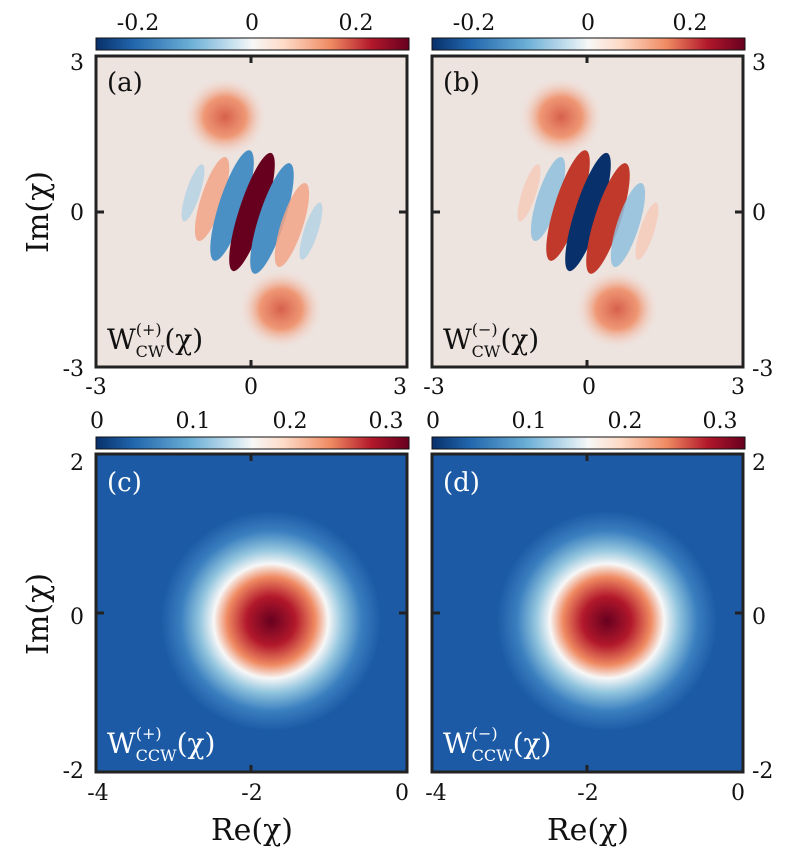 The image size is (797, 855). What do you see at coordinates (193, 421) in the screenshot?
I see `colorbar-c-tick: 0.1` at bounding box center [193, 421].